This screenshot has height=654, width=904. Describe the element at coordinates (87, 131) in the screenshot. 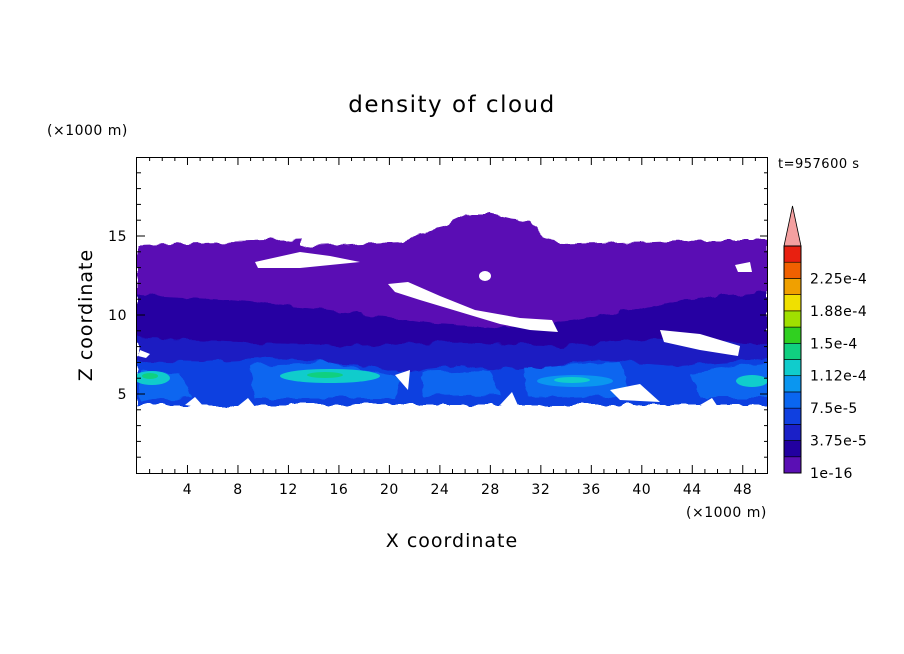

I see `y-unit-label: (×1000 m)` at that location.